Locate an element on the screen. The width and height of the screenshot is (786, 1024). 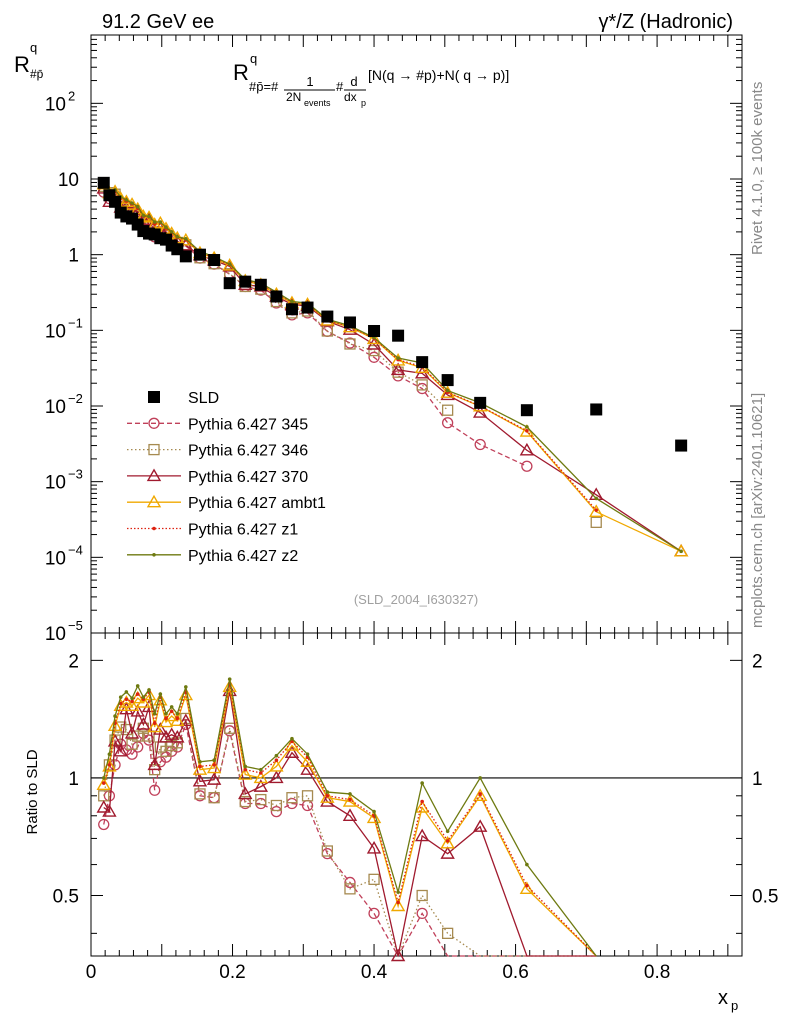
series-line is located at coordinates (350, 836).